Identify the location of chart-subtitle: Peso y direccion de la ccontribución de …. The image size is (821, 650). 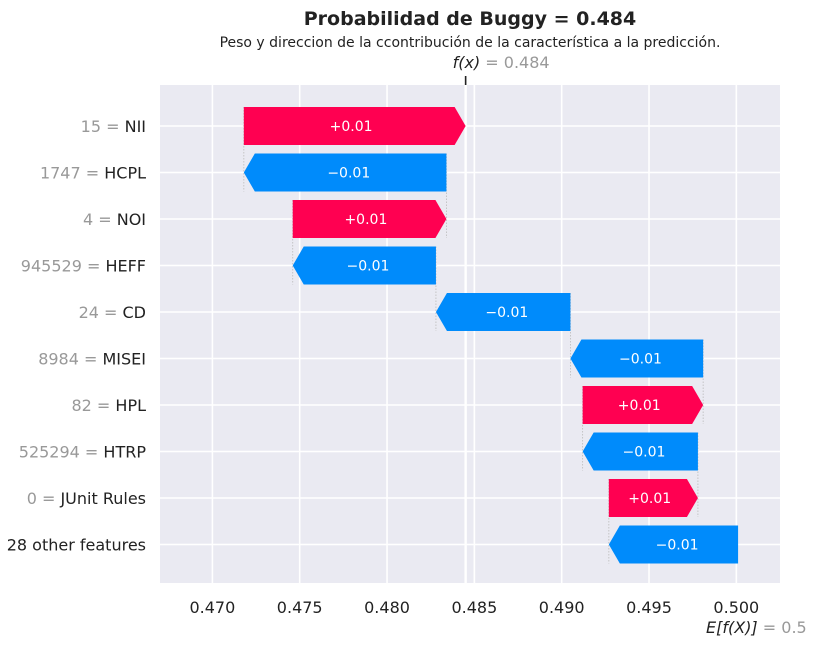
(470, 43).